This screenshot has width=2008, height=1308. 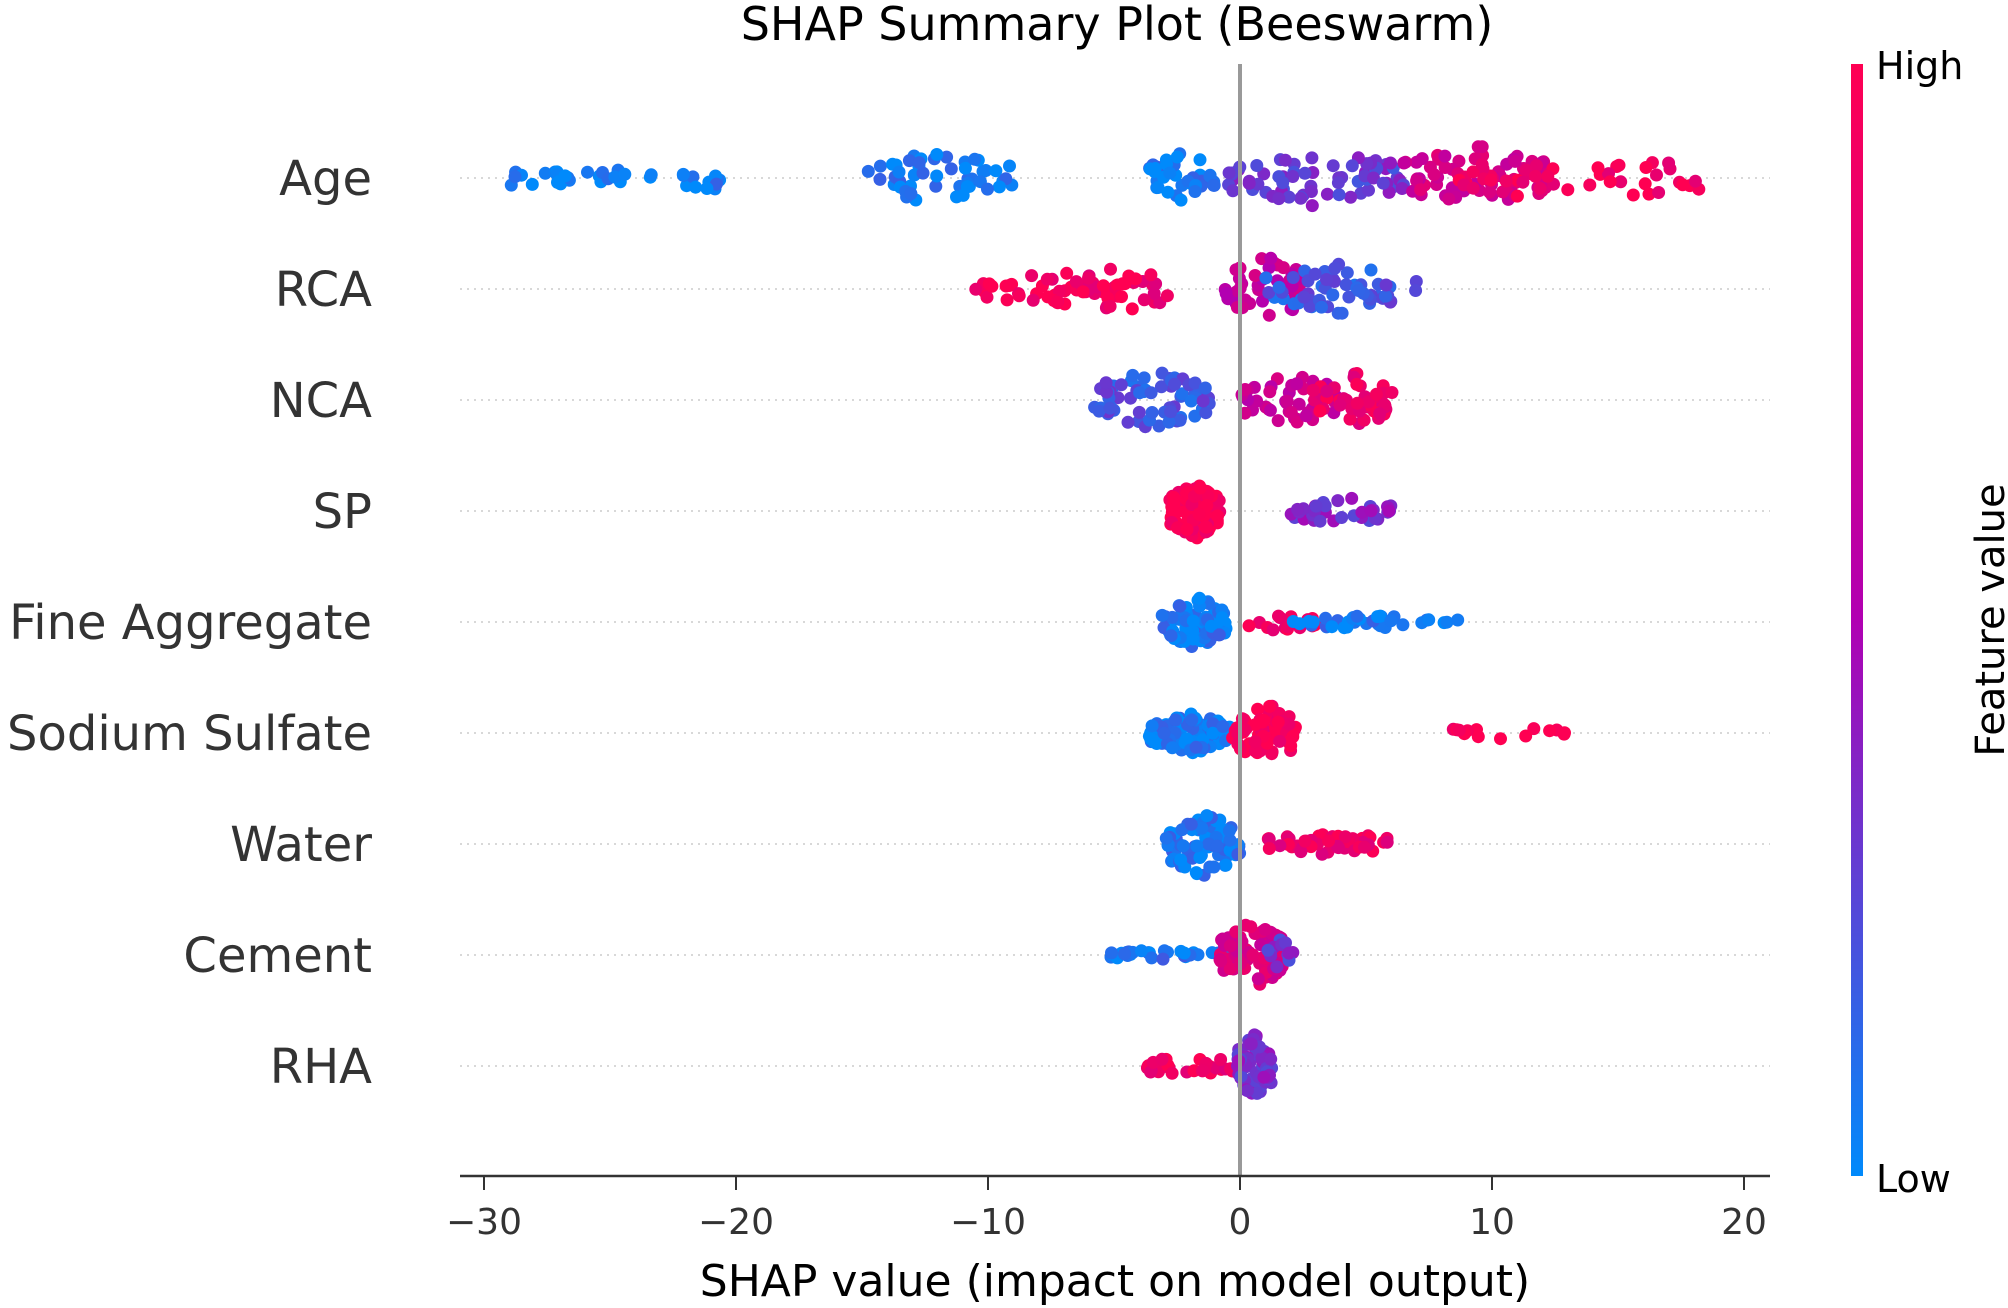 What do you see at coordinates (321, 1067) in the screenshot?
I see `feature-label: RHA` at bounding box center [321, 1067].